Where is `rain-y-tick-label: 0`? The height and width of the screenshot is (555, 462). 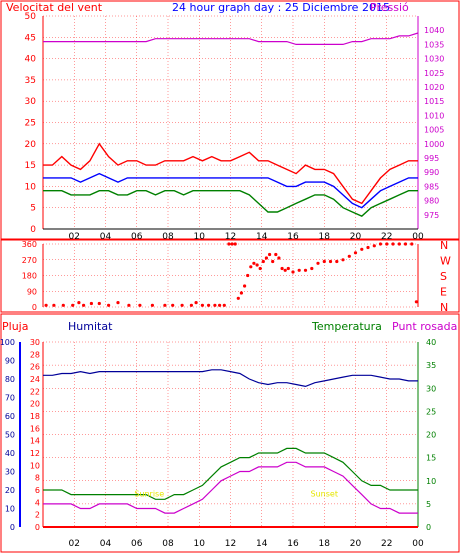 rain-y-tick-label: 0 is located at coordinates (37, 527).